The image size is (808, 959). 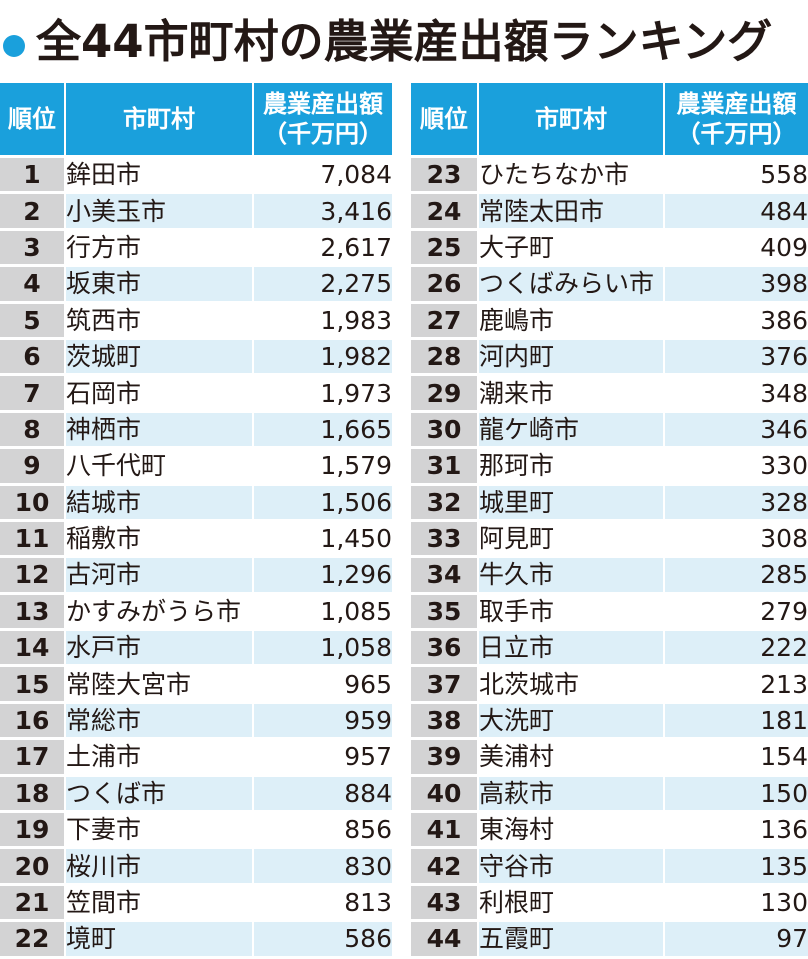 I want to click on table-row: 25 大子町 409, so click(x=609, y=247).